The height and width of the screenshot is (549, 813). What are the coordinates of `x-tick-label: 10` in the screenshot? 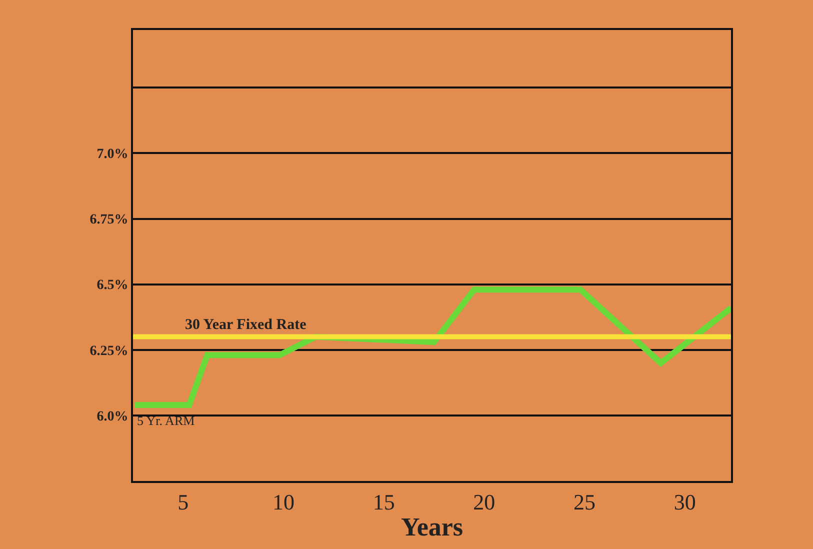 It's located at (283, 501).